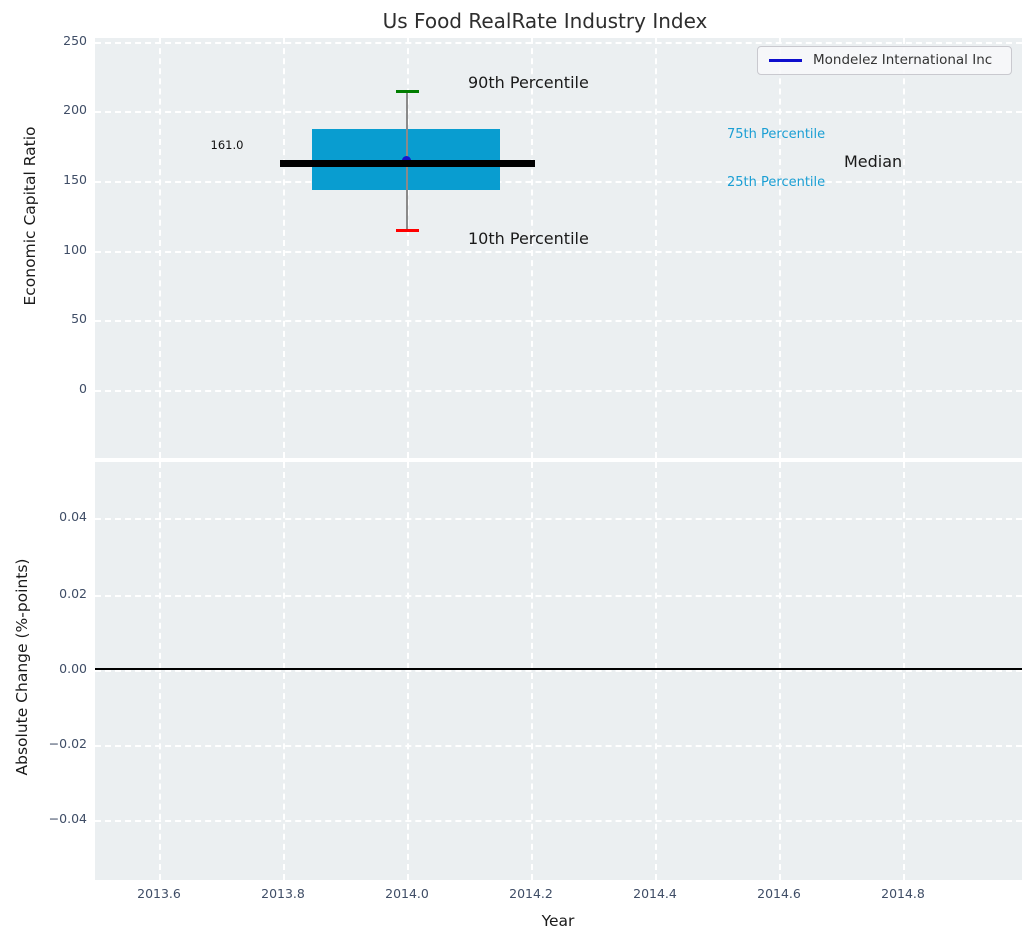 Image resolution: width=1034 pixels, height=942 pixels. I want to click on median-line, so click(407, 163).